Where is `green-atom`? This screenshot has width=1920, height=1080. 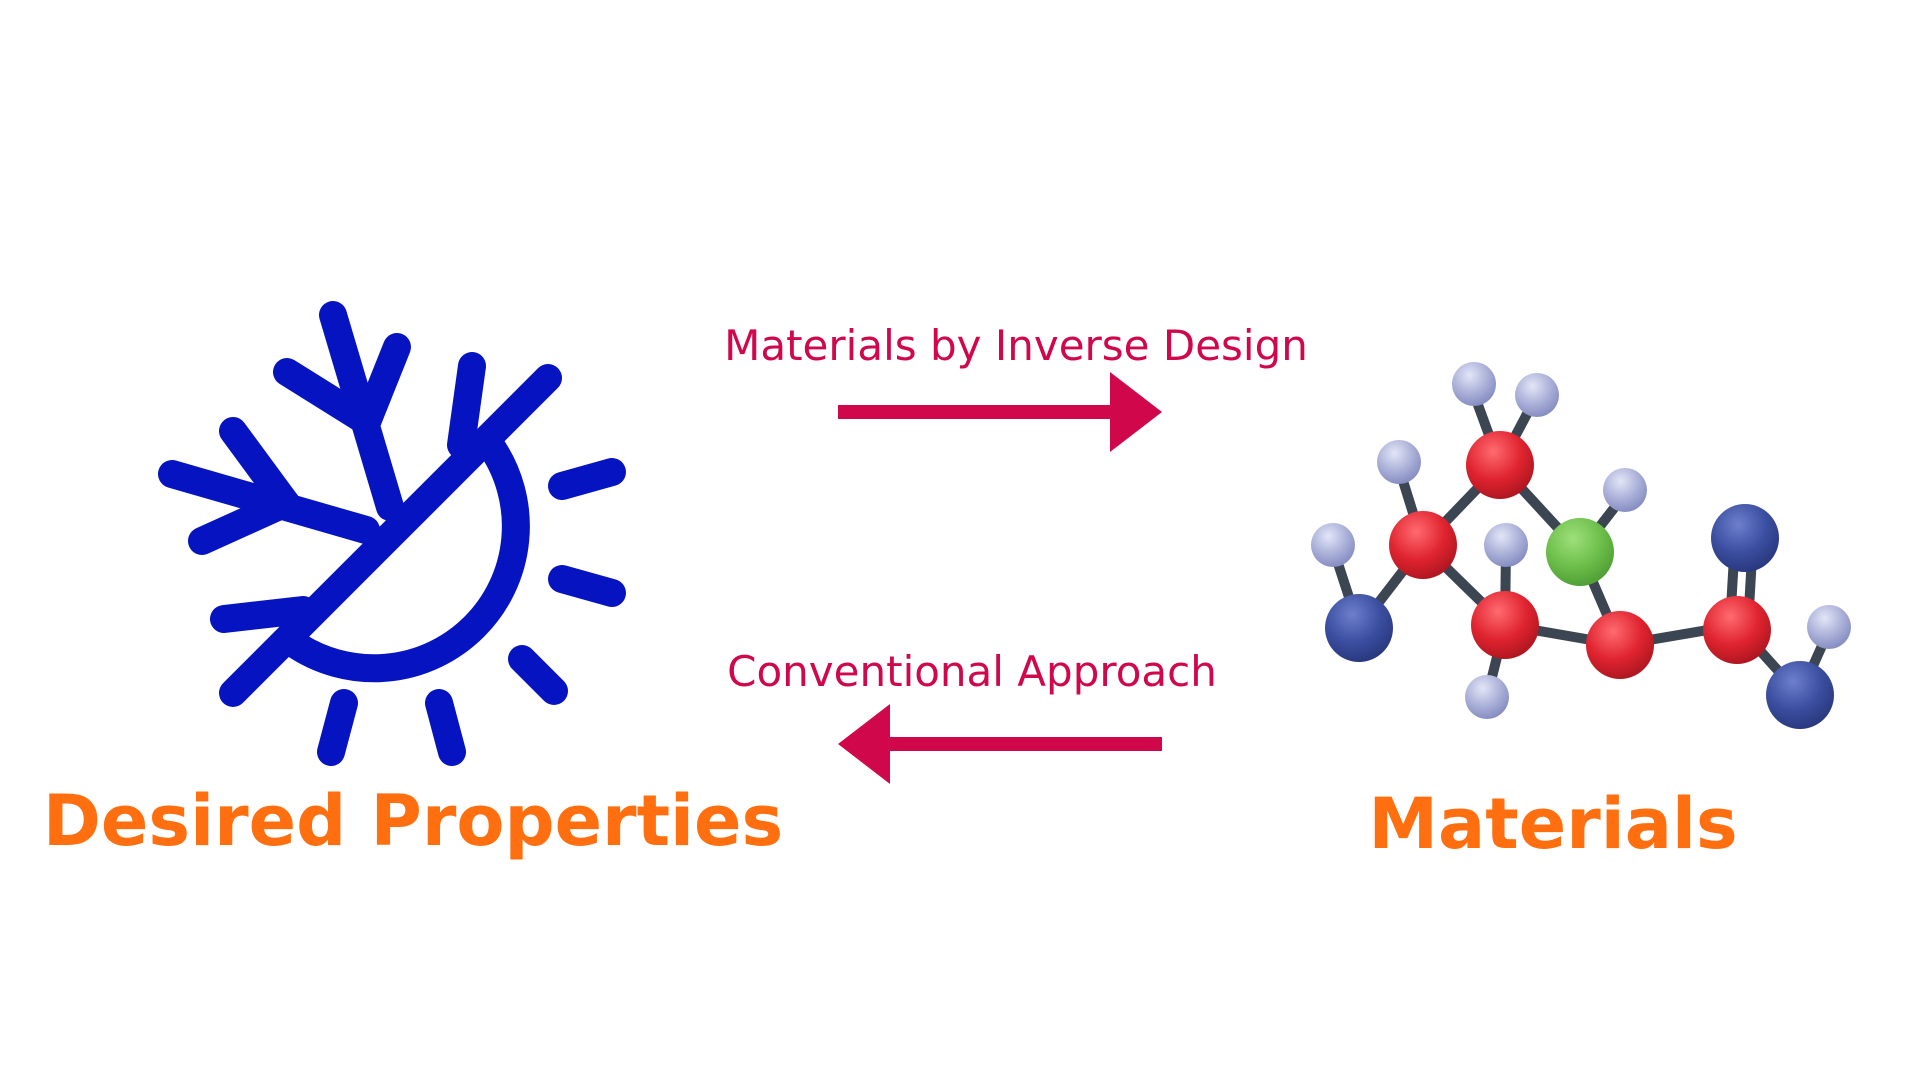
green-atom is located at coordinates (1580, 552).